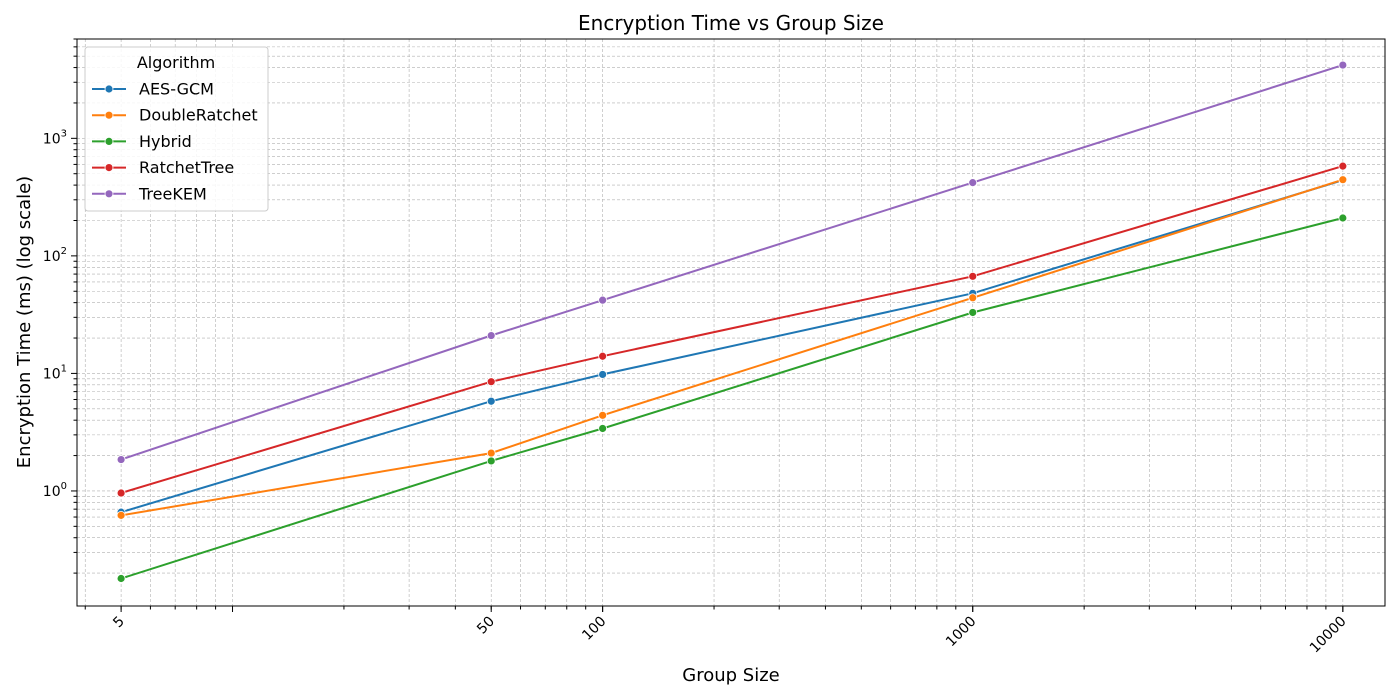  Describe the element at coordinates (1328, 635) in the screenshot. I see `x-tick-label: 10000` at that location.